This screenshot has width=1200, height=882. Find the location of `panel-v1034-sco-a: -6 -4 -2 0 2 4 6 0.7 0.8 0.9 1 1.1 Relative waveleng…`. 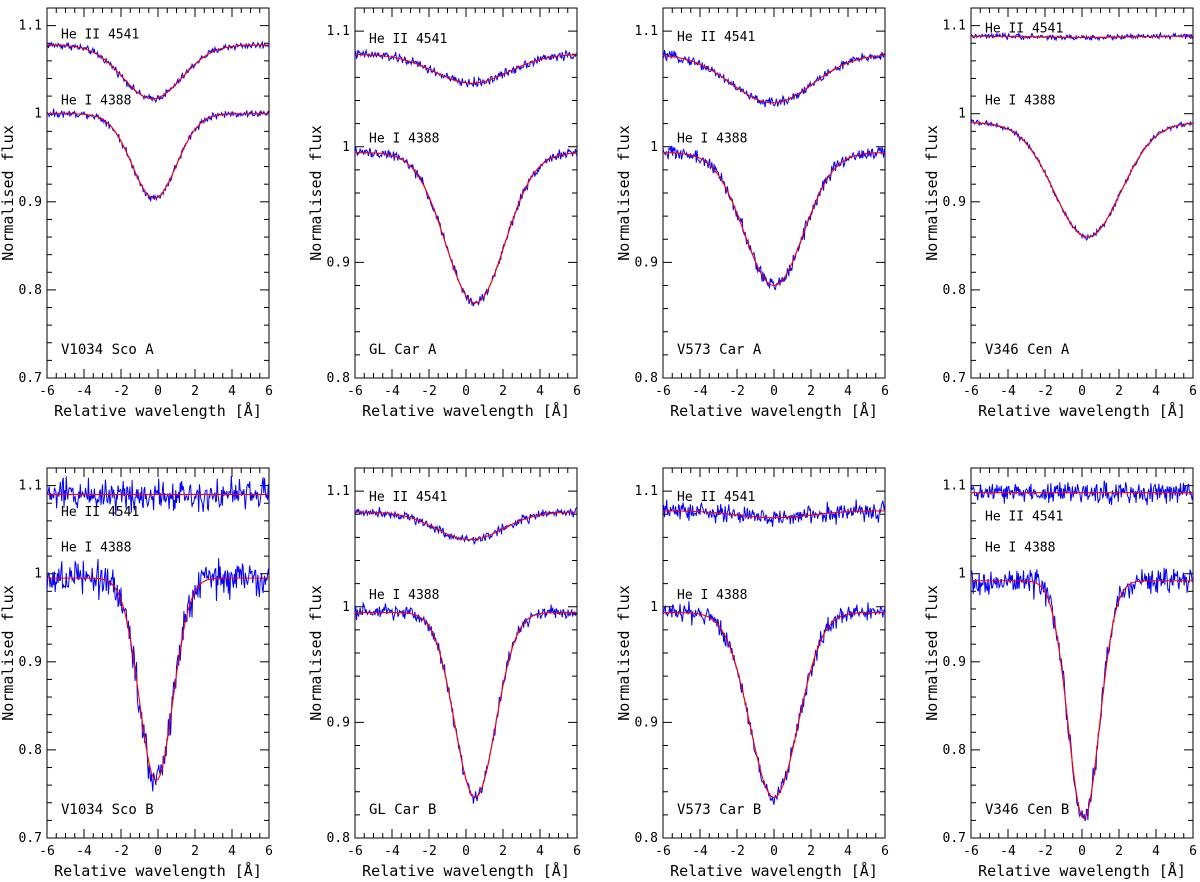

panel-v1034-sco-a: -6 -4 -2 0 2 4 6 0.7 0.8 0.9 1 1.1 Relative waveleng… is located at coordinates (136, 213).